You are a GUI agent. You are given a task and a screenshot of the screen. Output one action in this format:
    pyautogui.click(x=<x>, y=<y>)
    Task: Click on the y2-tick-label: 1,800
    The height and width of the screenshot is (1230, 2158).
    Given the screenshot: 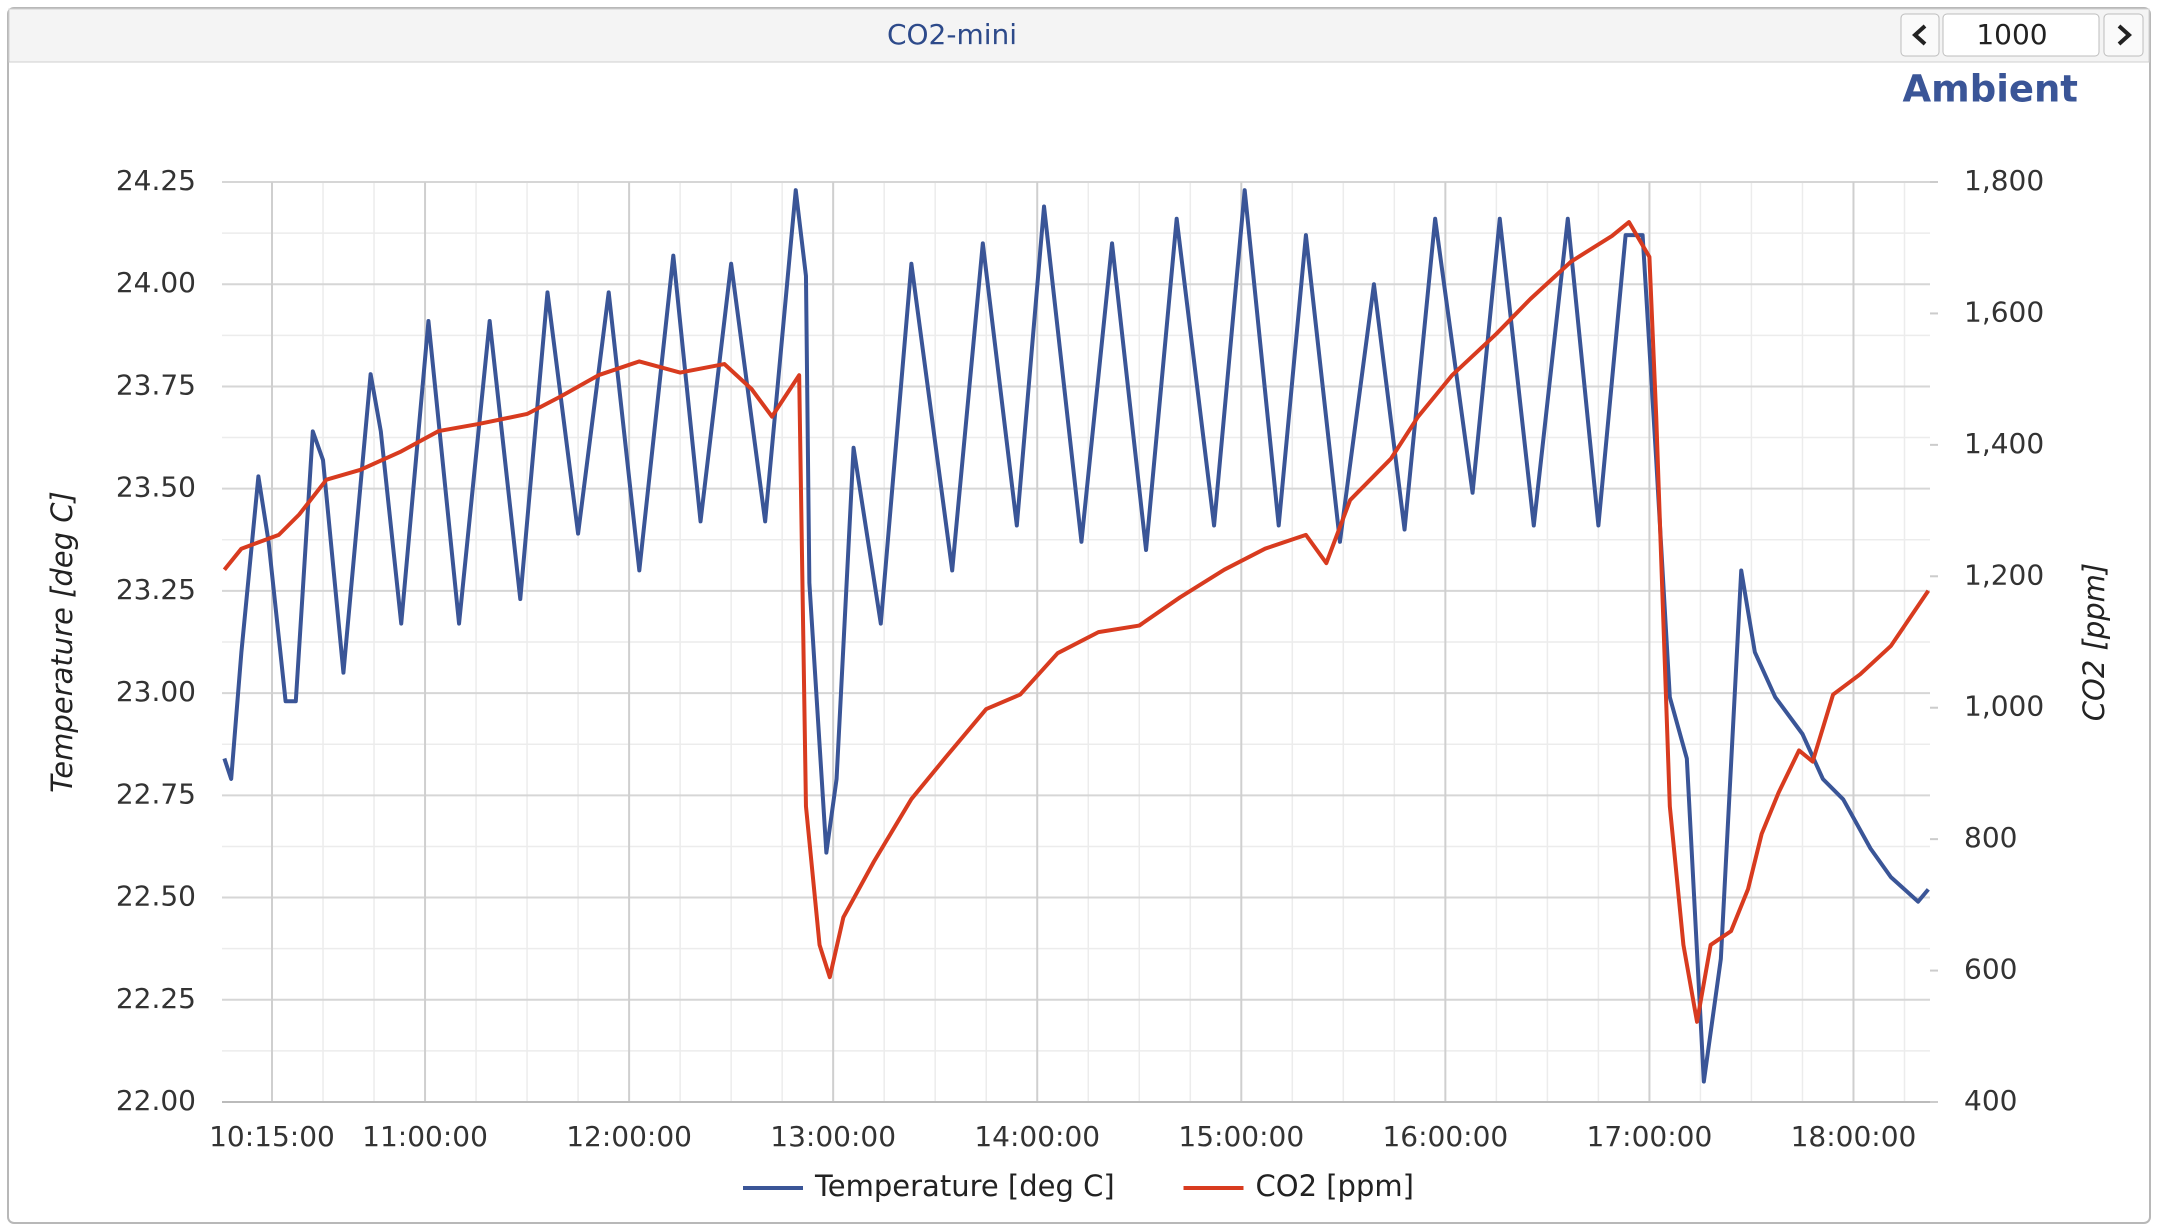 What is the action you would take?
    pyautogui.click(x=2004, y=180)
    